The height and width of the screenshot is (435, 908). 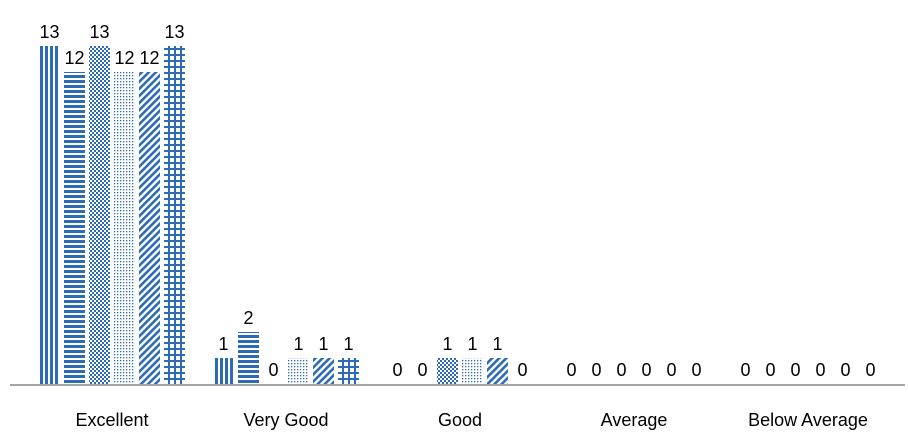 What do you see at coordinates (298, 344) in the screenshot?
I see `data-label-very-good-series-4: 1` at bounding box center [298, 344].